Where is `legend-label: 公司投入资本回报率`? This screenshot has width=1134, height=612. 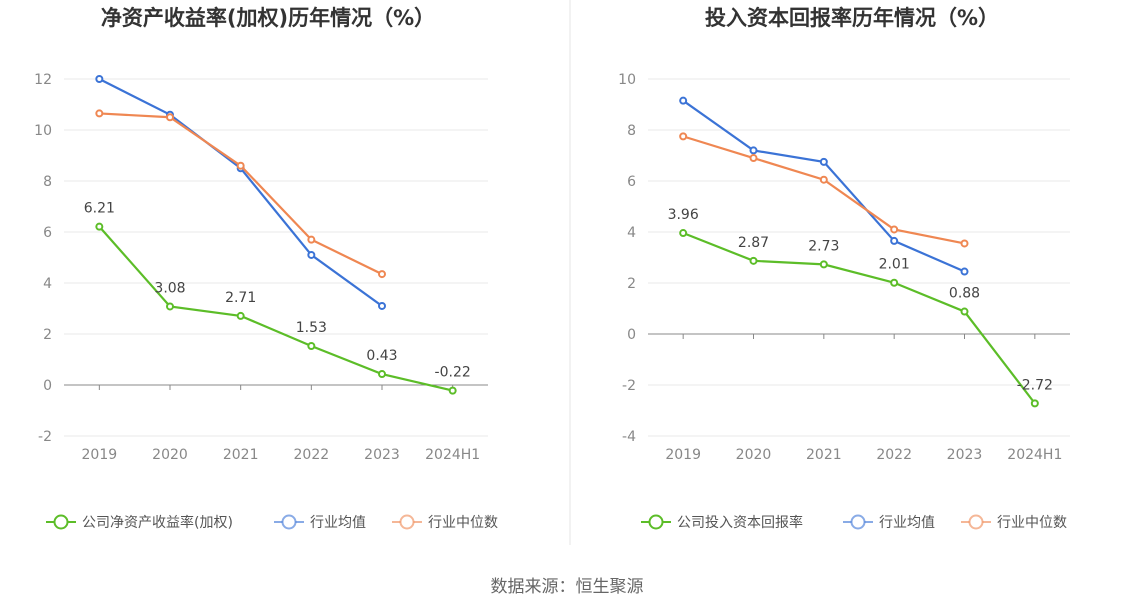 legend-label: 公司投入资本回报率 is located at coordinates (740, 522).